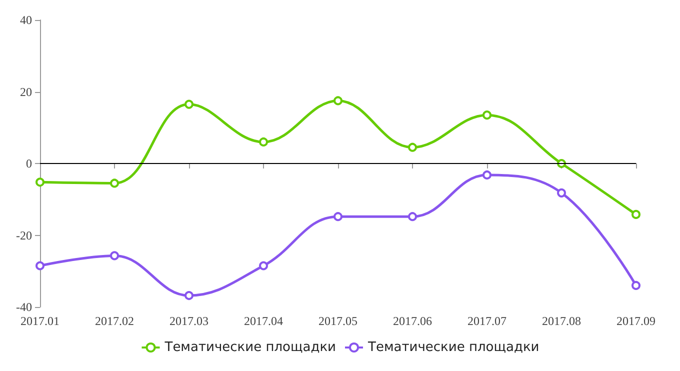 Image resolution: width=680 pixels, height=371 pixels. What do you see at coordinates (26, 20) in the screenshot?
I see `y-tick-label: 40` at bounding box center [26, 20].